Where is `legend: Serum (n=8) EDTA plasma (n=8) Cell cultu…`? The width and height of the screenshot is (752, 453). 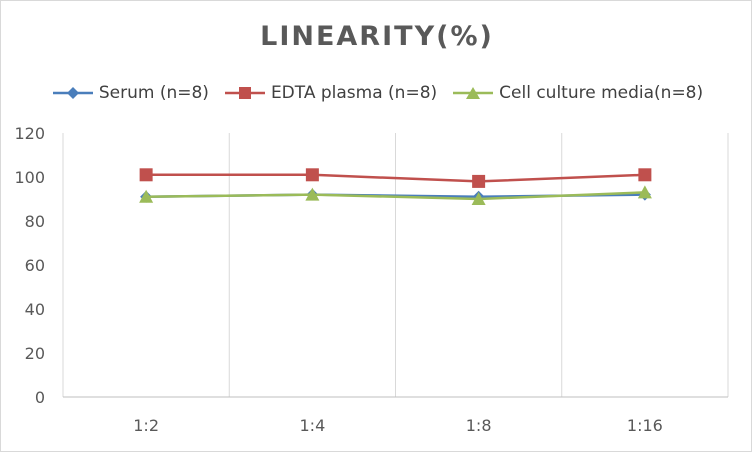 legend: Serum (n=8) EDTA plasma (n=8) Cell cultu… is located at coordinates (376, 93).